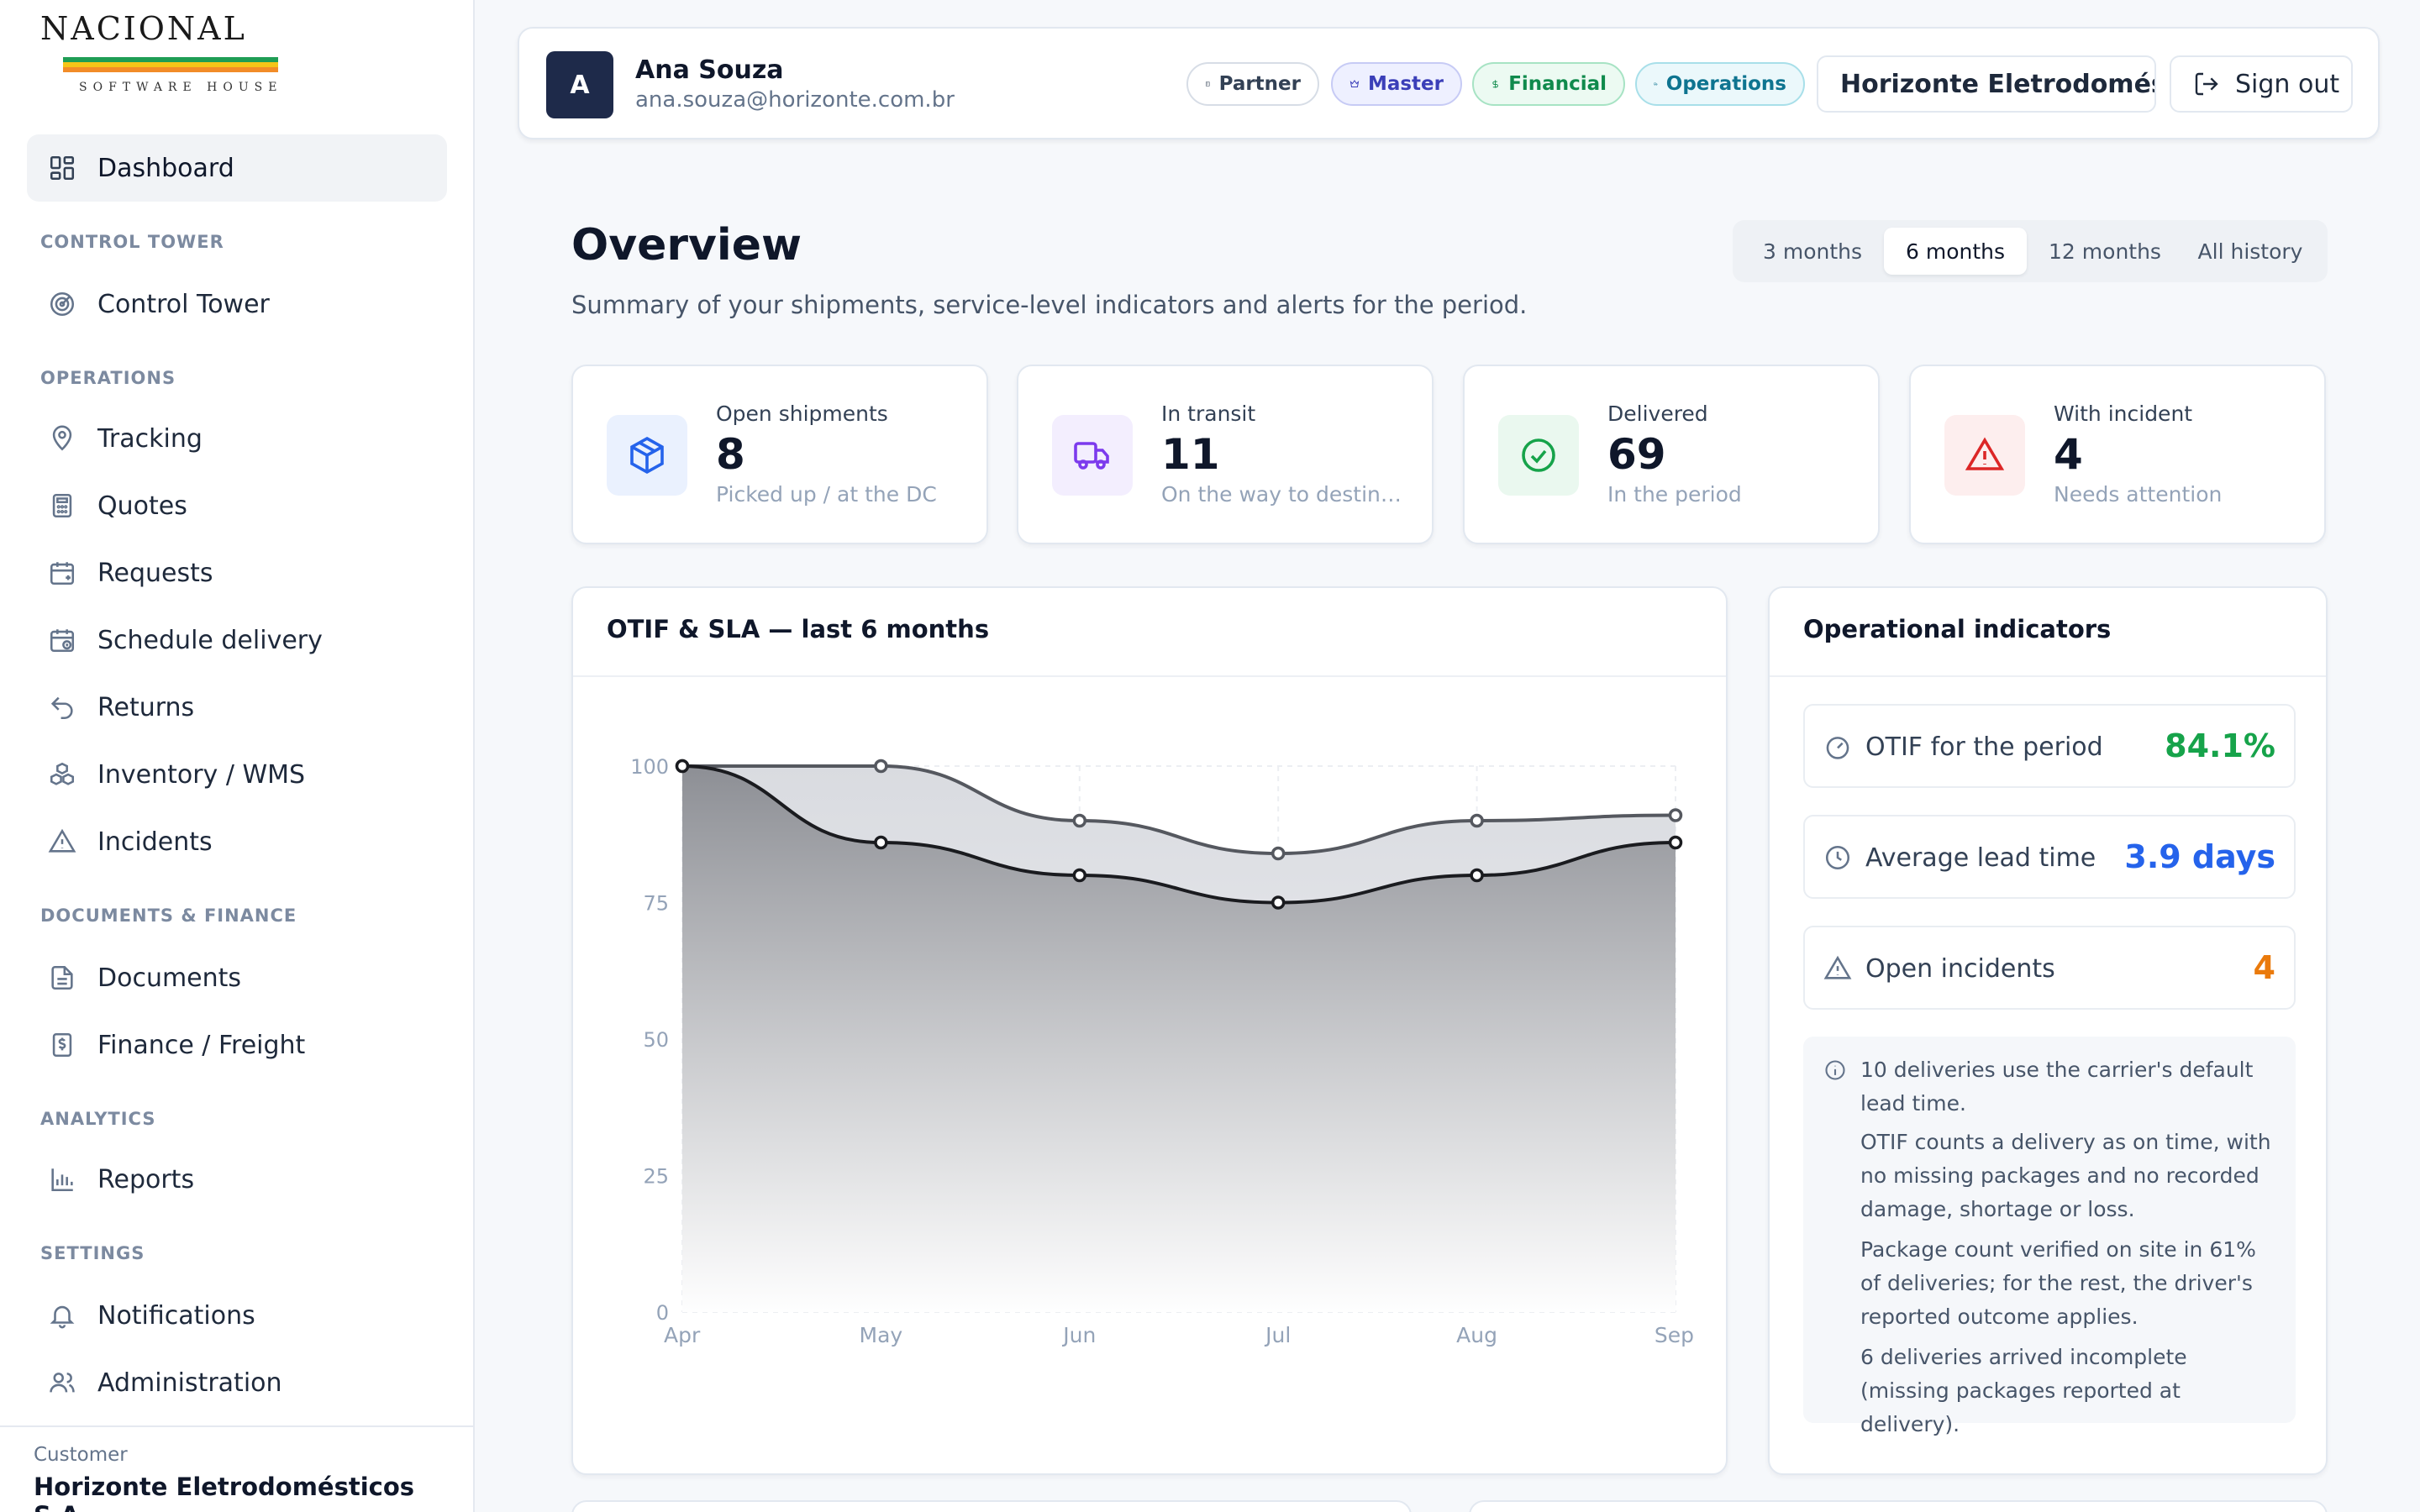 The height and width of the screenshot is (1512, 2420). What do you see at coordinates (1495, 84) in the screenshot?
I see `dollar-icon` at bounding box center [1495, 84].